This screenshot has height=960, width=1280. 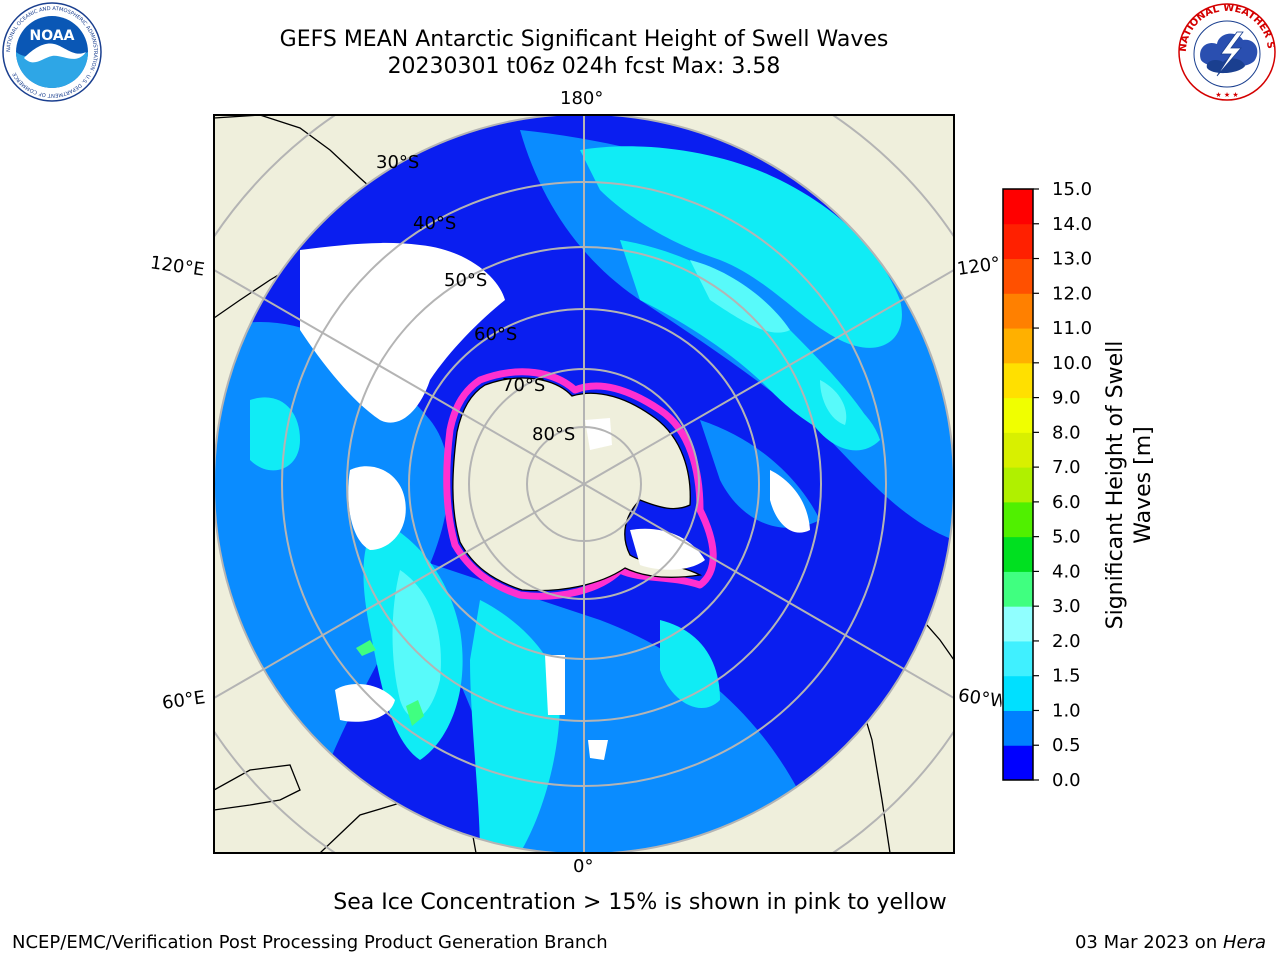 I want to click on lat-label-30s: 30°S, so click(x=398, y=162).